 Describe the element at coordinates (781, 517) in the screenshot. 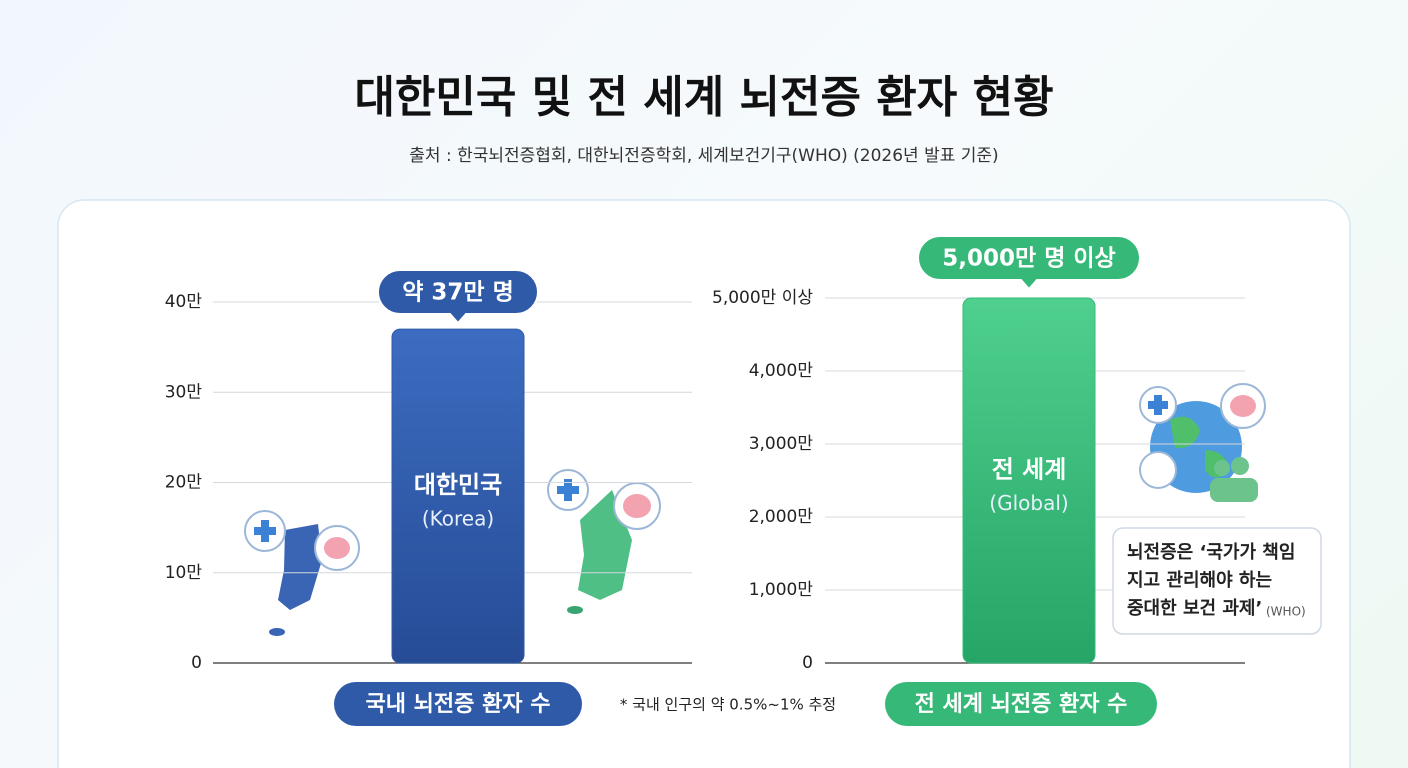

I see `y-tick-label: 2,000만` at that location.